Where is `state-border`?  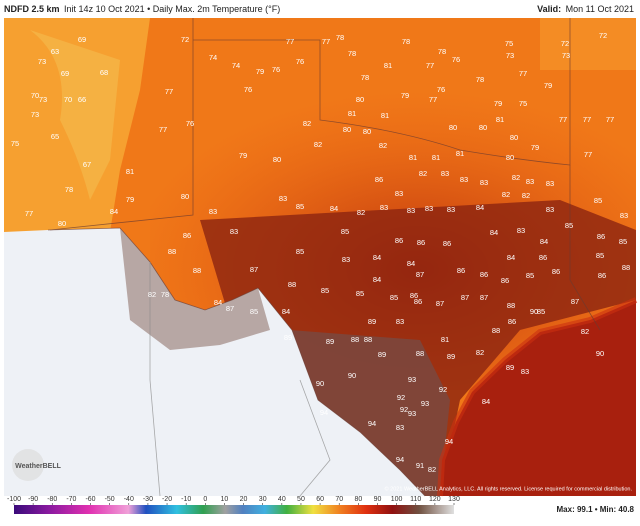
state-border is located at coordinates (585, 248).